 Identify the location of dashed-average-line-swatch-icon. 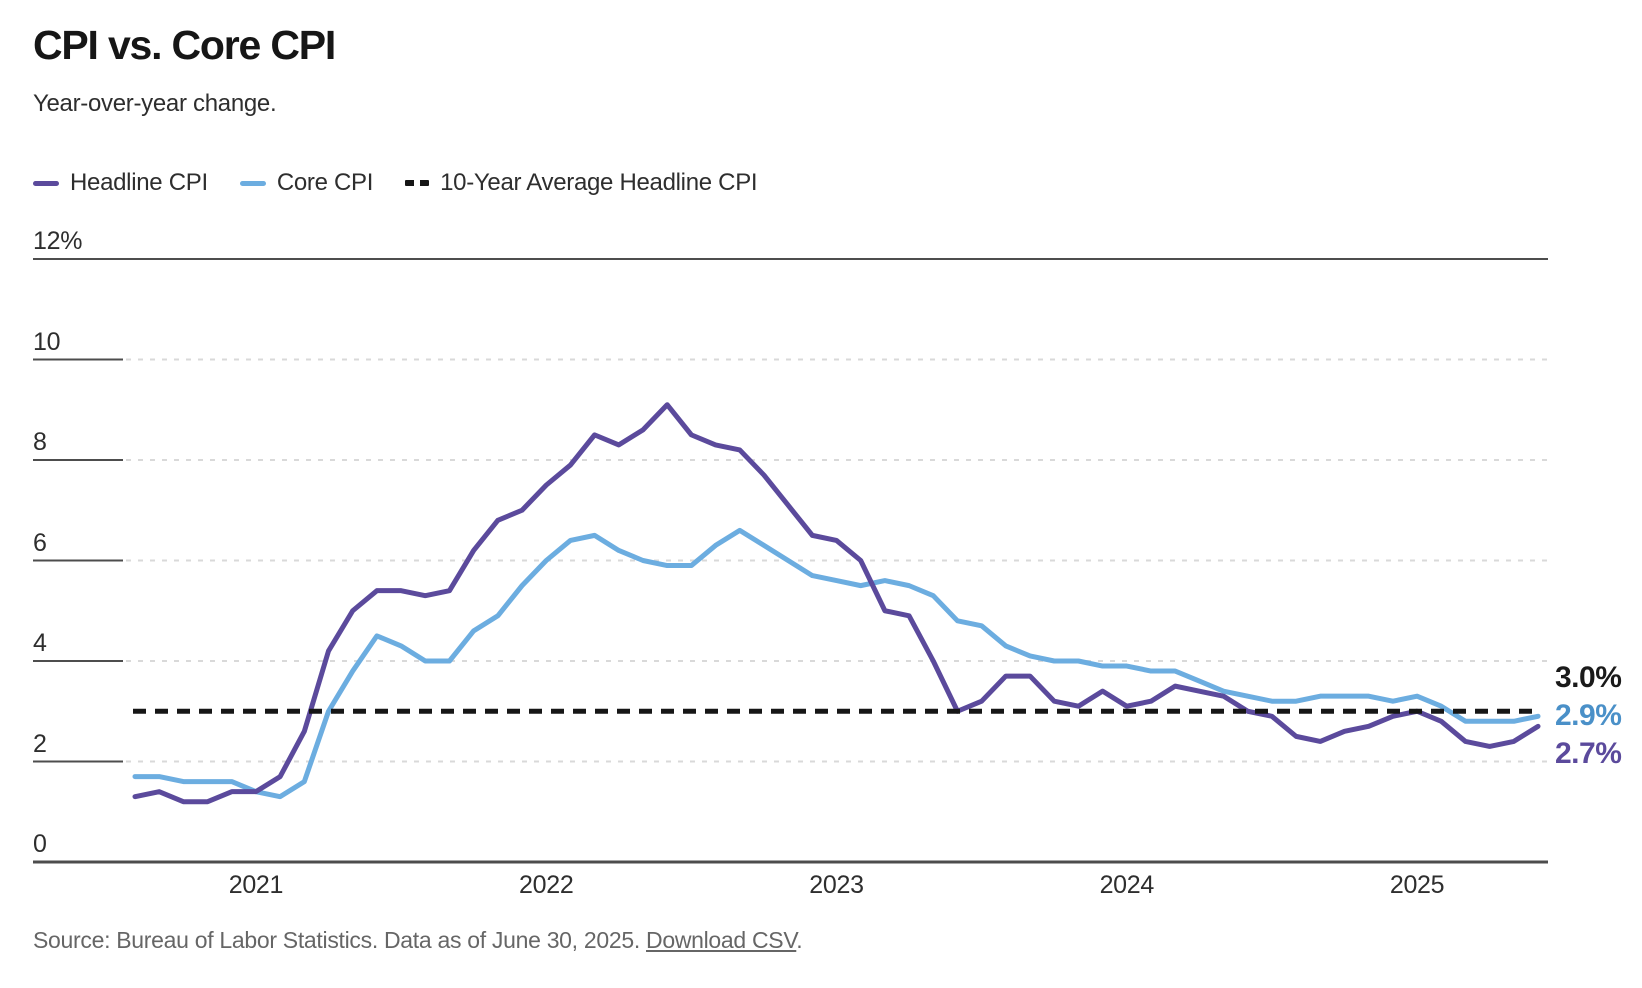
(417, 183).